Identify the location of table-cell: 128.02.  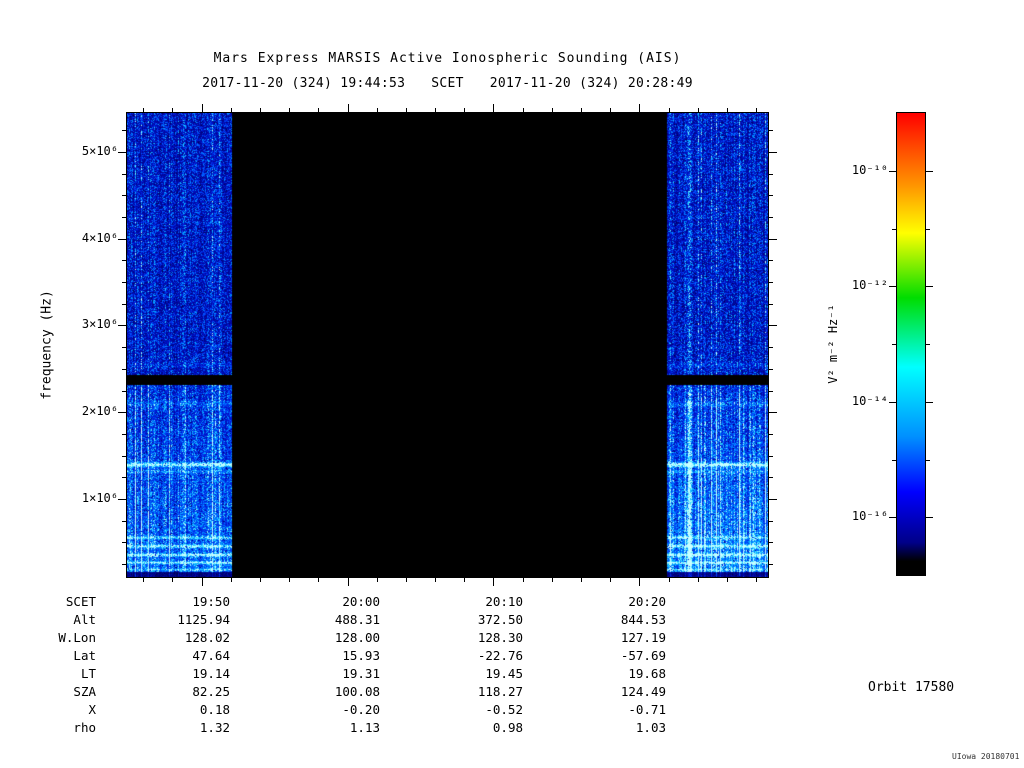
(207, 637).